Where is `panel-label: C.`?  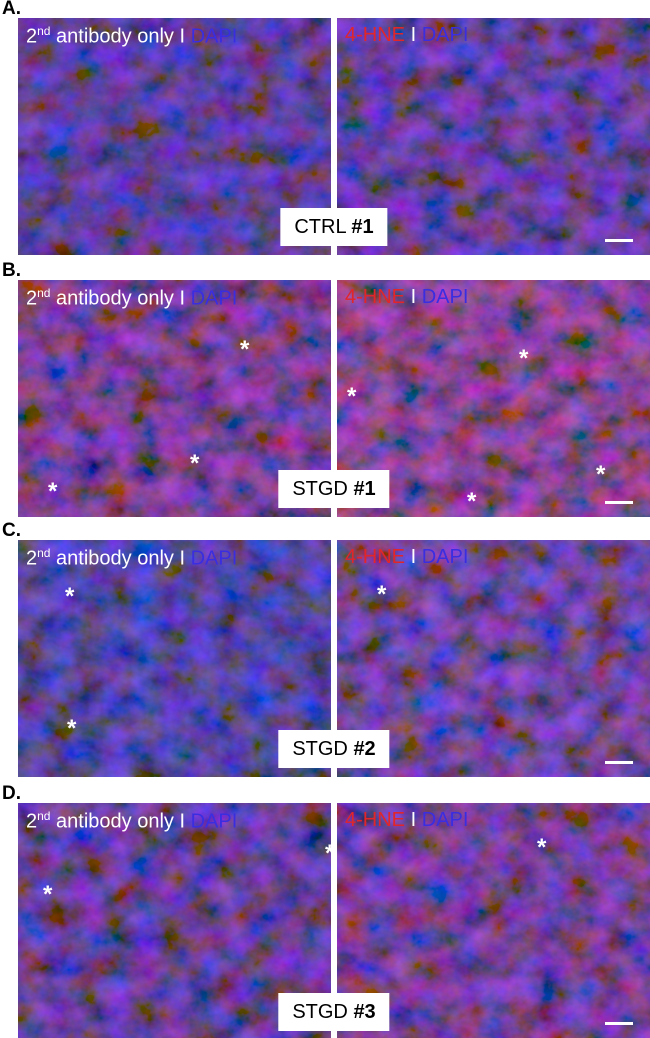
panel-label: C. is located at coordinates (11, 530).